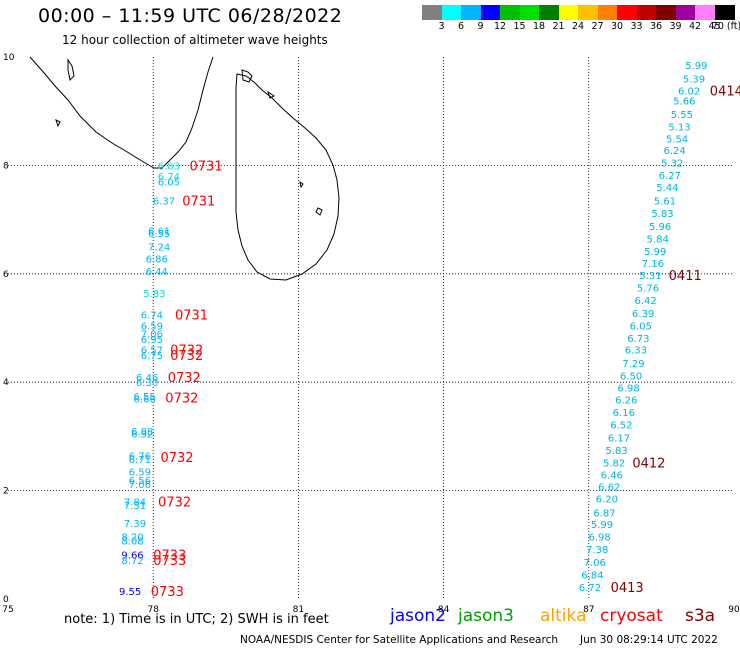  I want to click on wave-height-value: 6.50, so click(631, 377).